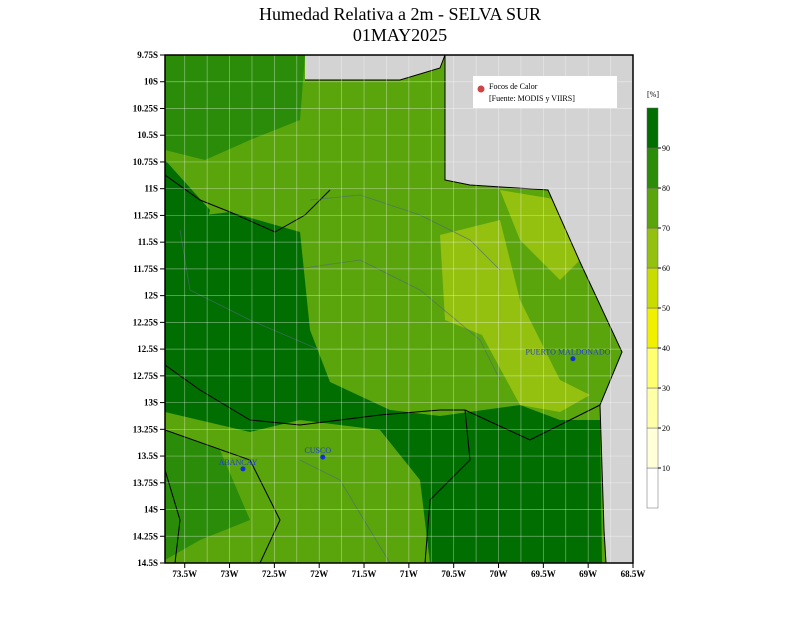  Describe the element at coordinates (147, 456) in the screenshot. I see `y-tick-label: 13.5S` at that location.